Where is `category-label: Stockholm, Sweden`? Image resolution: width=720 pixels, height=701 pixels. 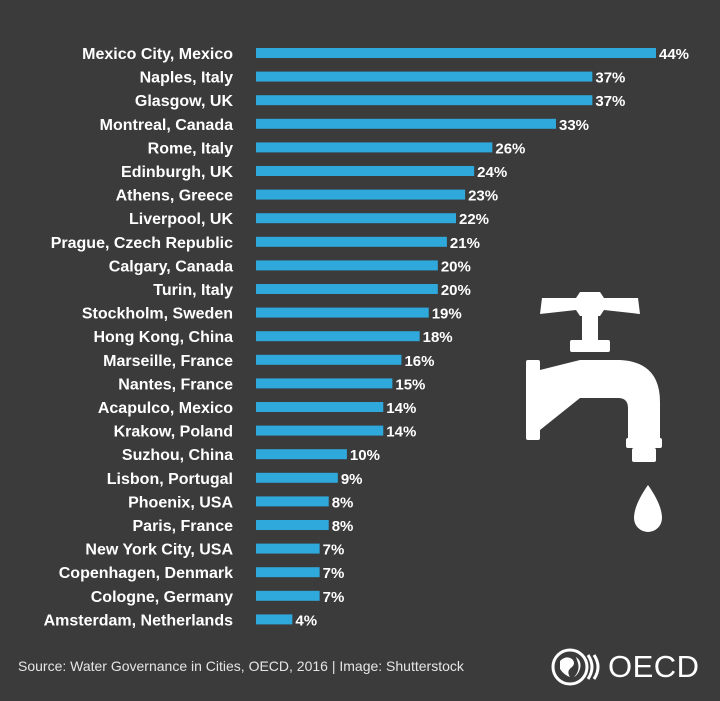 category-label: Stockholm, Sweden is located at coordinates (157, 314).